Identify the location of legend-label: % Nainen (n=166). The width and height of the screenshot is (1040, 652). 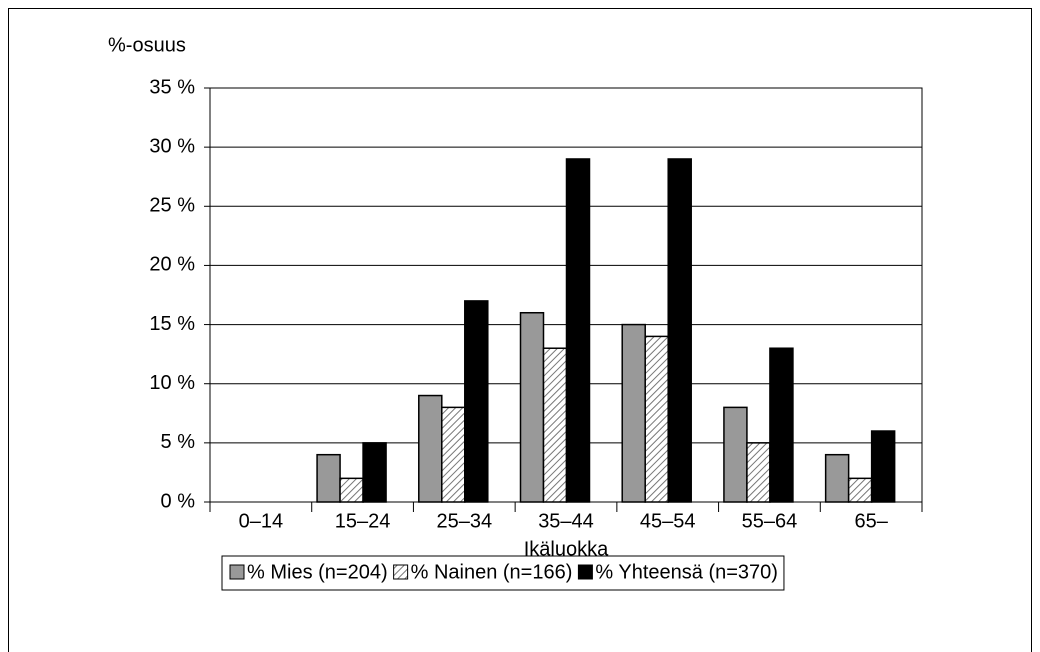
(492, 572).